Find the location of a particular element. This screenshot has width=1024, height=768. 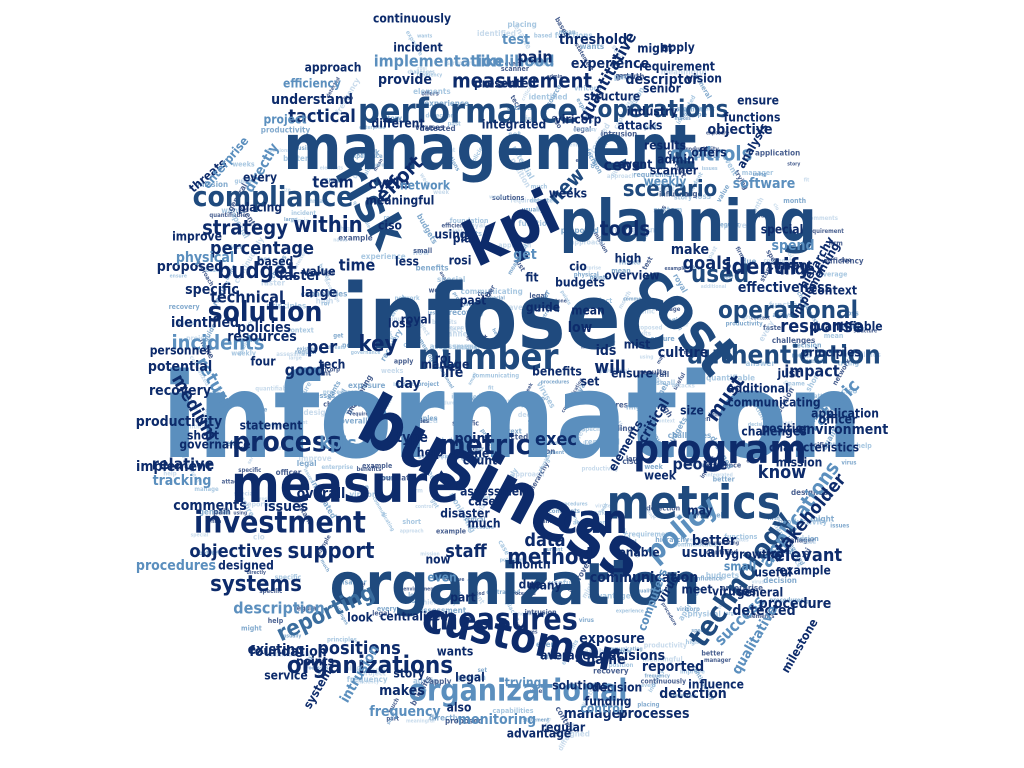

cloud-filler-word: decision is located at coordinates (532, 415).